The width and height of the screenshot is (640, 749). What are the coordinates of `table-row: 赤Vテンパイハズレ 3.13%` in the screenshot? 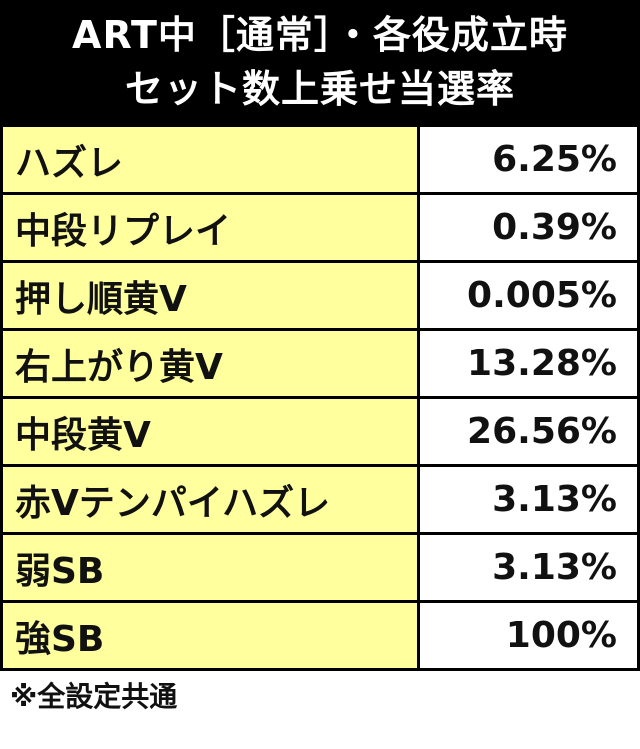 It's located at (320, 499).